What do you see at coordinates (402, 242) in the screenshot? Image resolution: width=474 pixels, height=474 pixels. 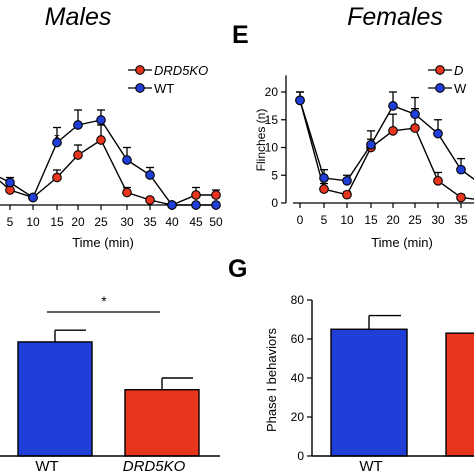 I see `females-x-axis-label: Time (min)` at bounding box center [402, 242].